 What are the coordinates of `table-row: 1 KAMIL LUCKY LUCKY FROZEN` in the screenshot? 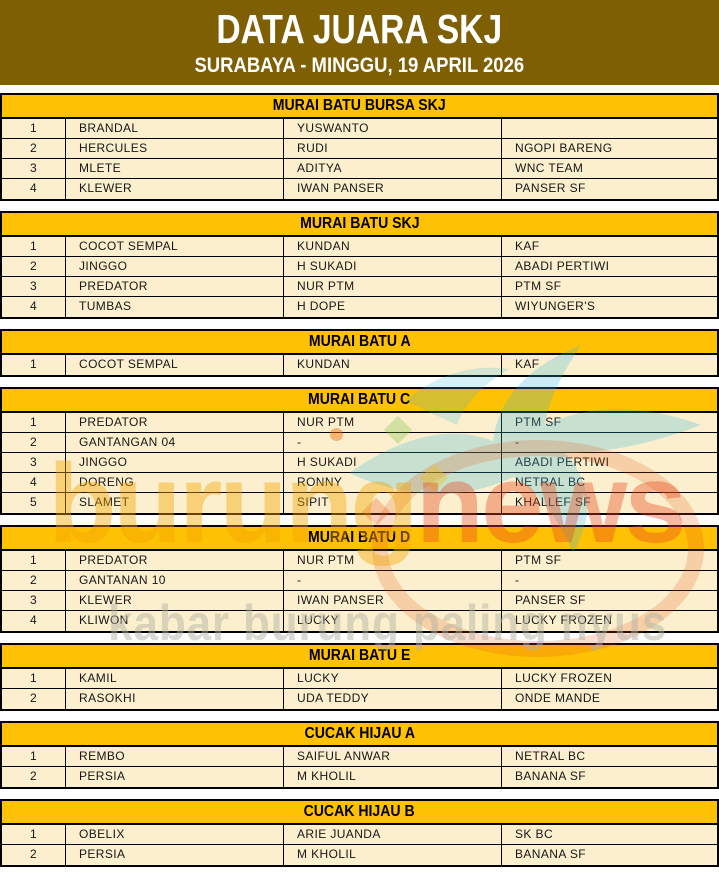 It's located at (359, 679).